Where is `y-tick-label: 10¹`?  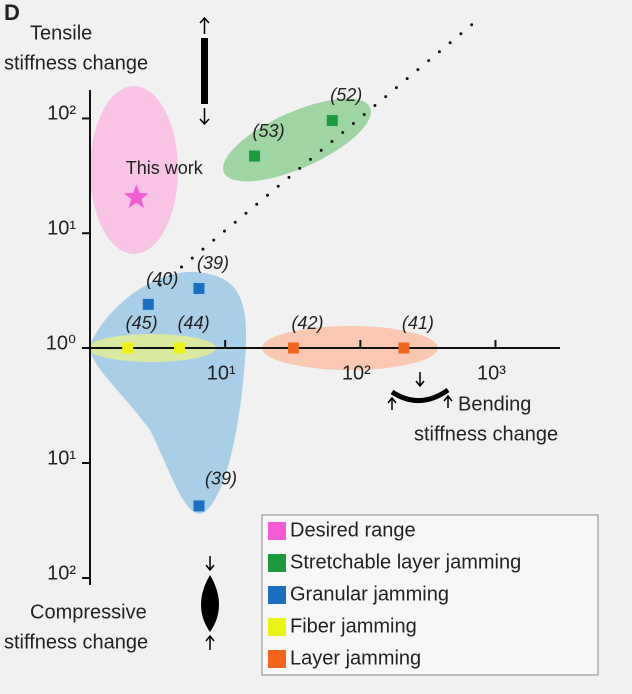
y-tick-label: 10¹ is located at coordinates (61, 229).